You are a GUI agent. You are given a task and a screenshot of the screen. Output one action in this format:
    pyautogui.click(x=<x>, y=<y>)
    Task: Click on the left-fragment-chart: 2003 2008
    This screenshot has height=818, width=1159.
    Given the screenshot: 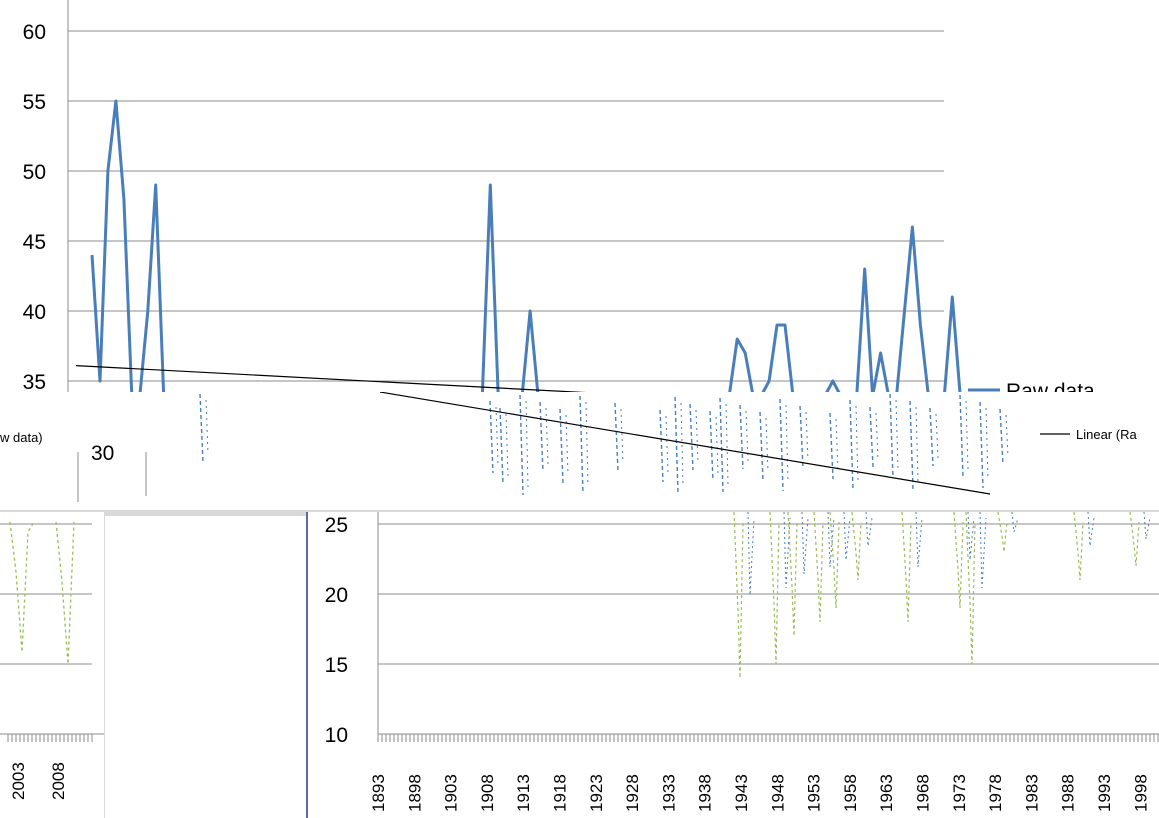 What is the action you would take?
    pyautogui.click(x=52, y=660)
    